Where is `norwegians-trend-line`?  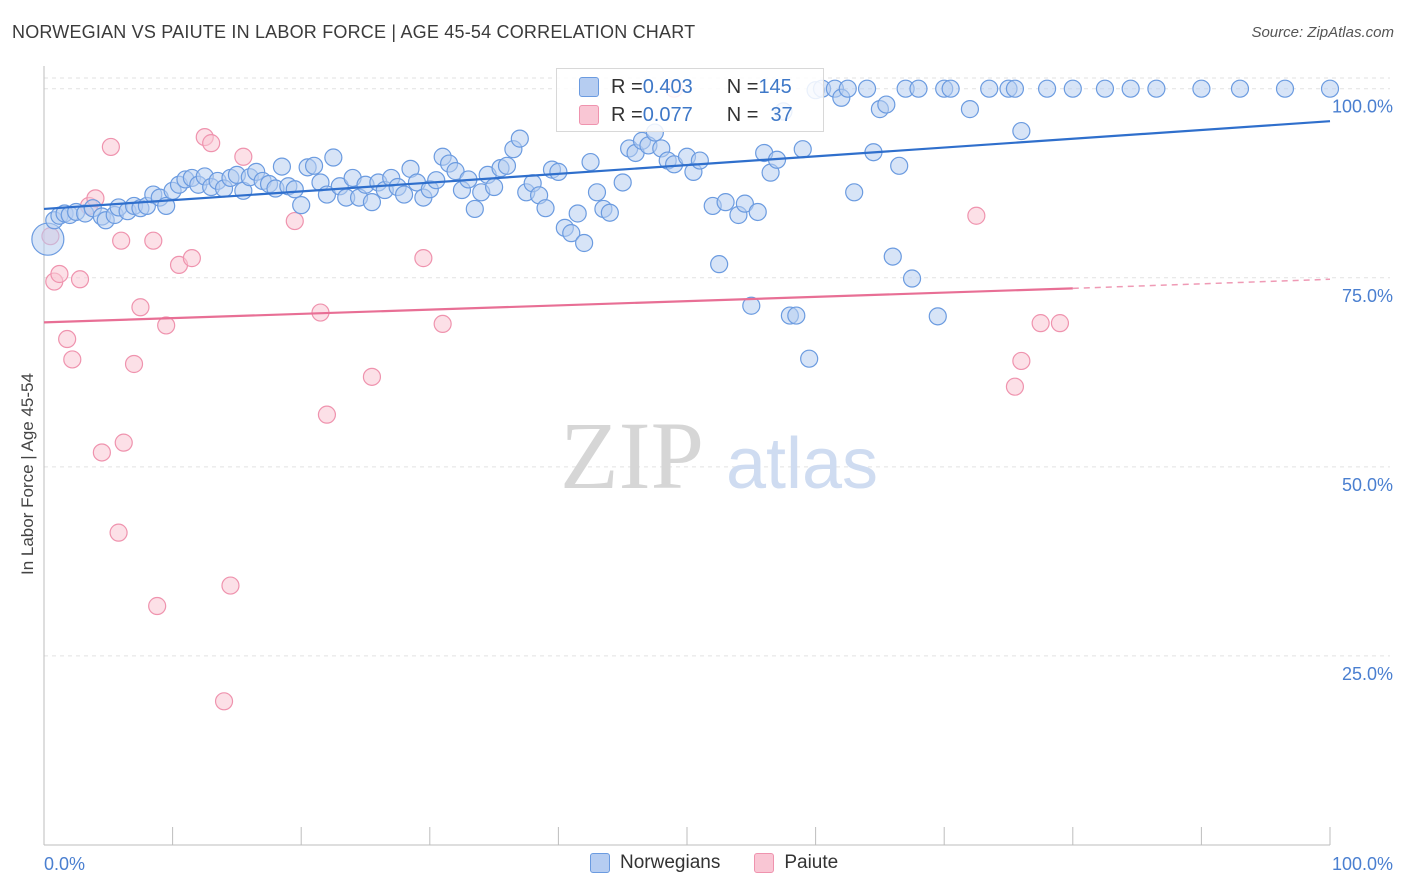 norwegians-trend-line is located at coordinates (687, 165).